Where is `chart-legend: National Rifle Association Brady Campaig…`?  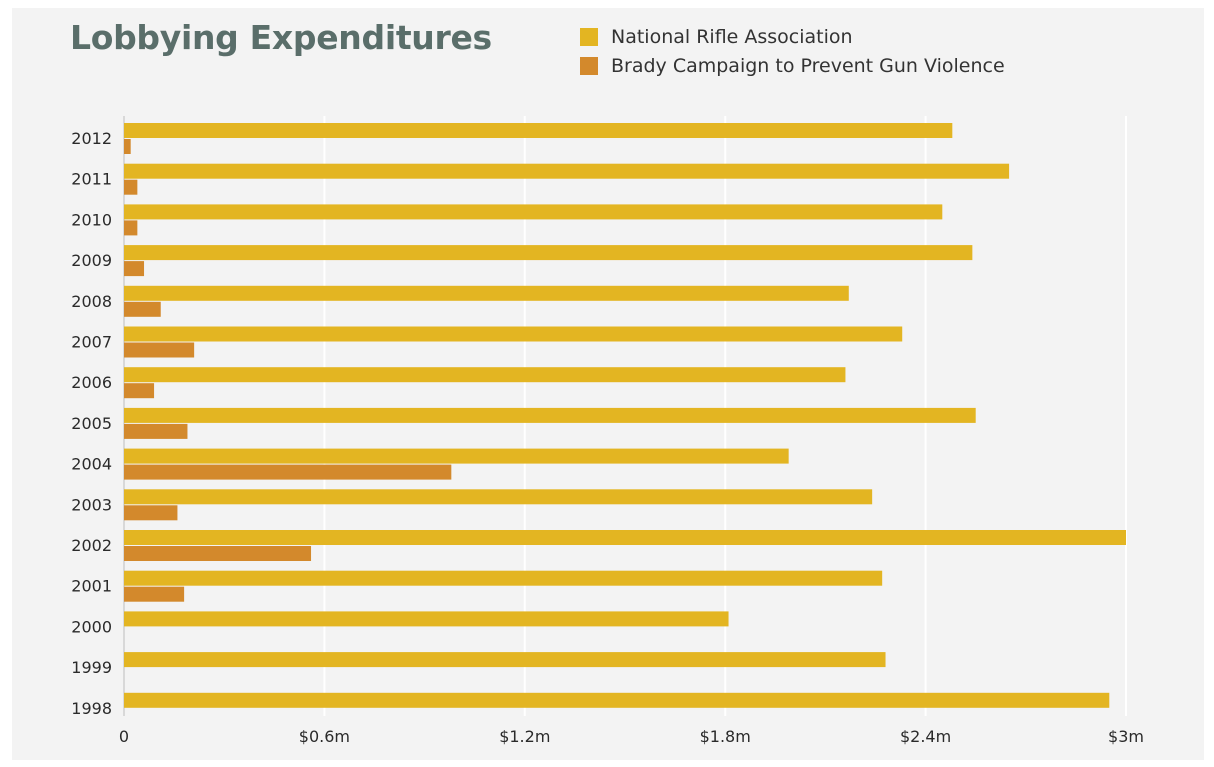 chart-legend: National Rifle Association Brady Campaig… is located at coordinates (792, 51).